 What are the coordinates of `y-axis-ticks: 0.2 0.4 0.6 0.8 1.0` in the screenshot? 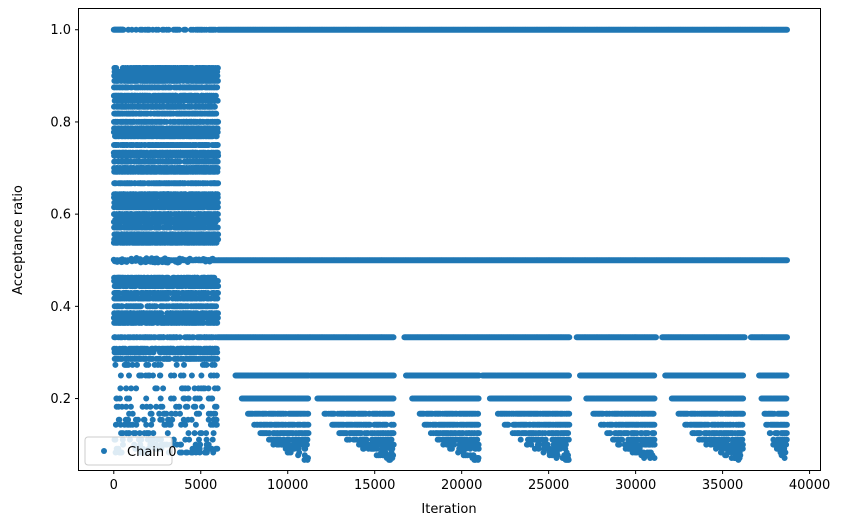 It's located at (64, 215).